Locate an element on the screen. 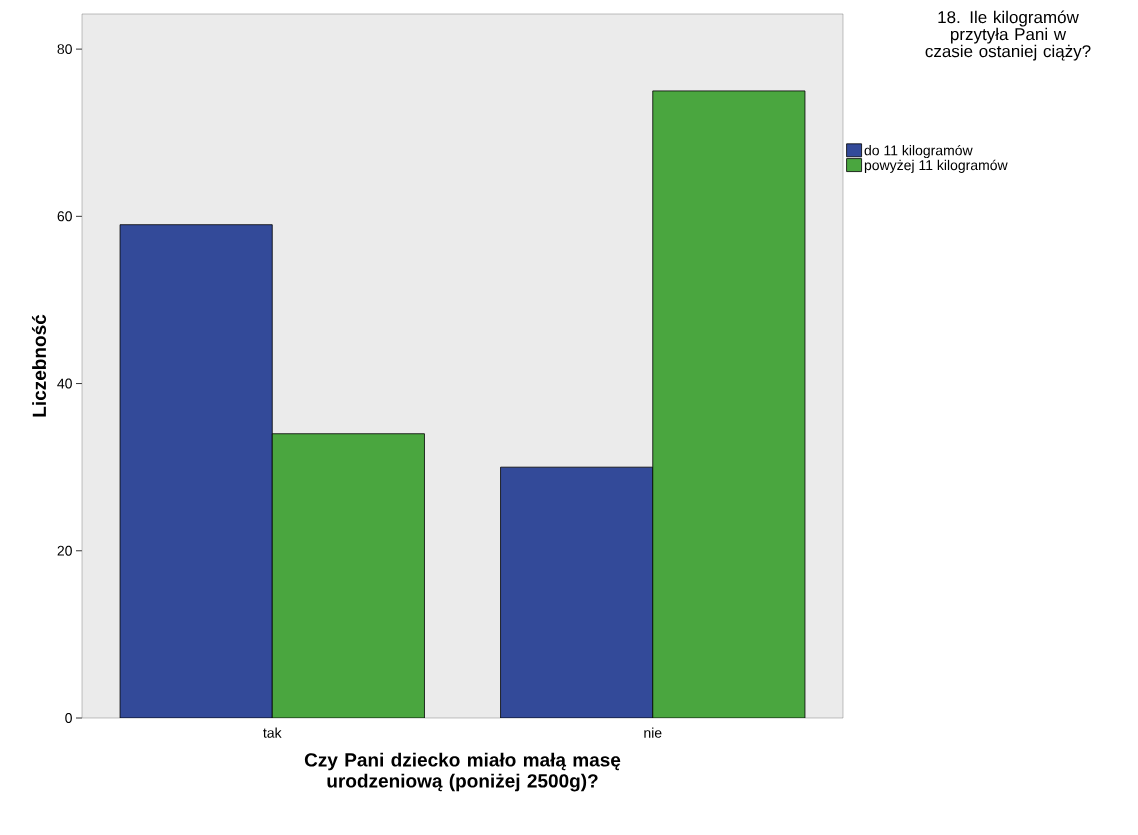 The width and height of the screenshot is (1138, 835). y-tick-label: 60 is located at coordinates (64, 216).